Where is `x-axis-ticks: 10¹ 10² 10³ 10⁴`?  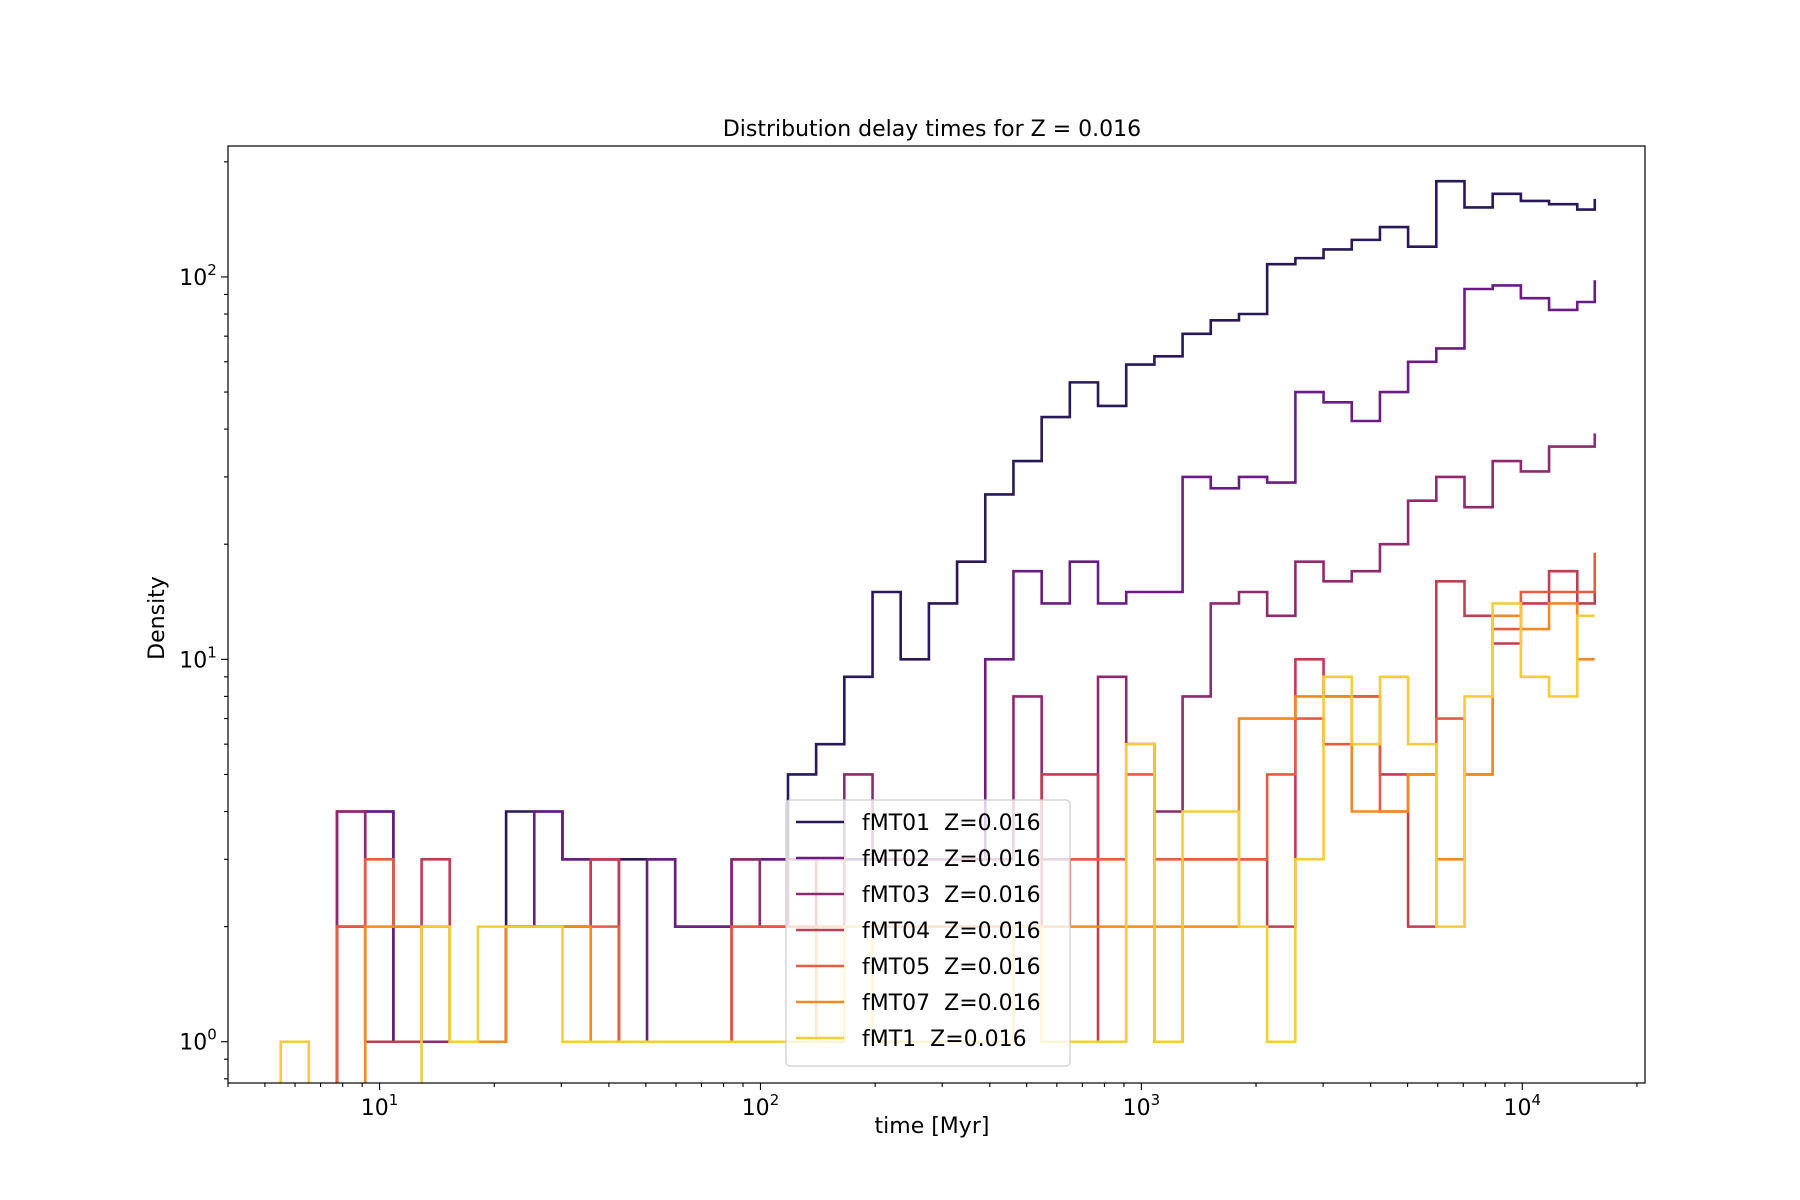 x-axis-ticks: 10¹ 10² 10³ 10⁴ is located at coordinates (932, 1102).